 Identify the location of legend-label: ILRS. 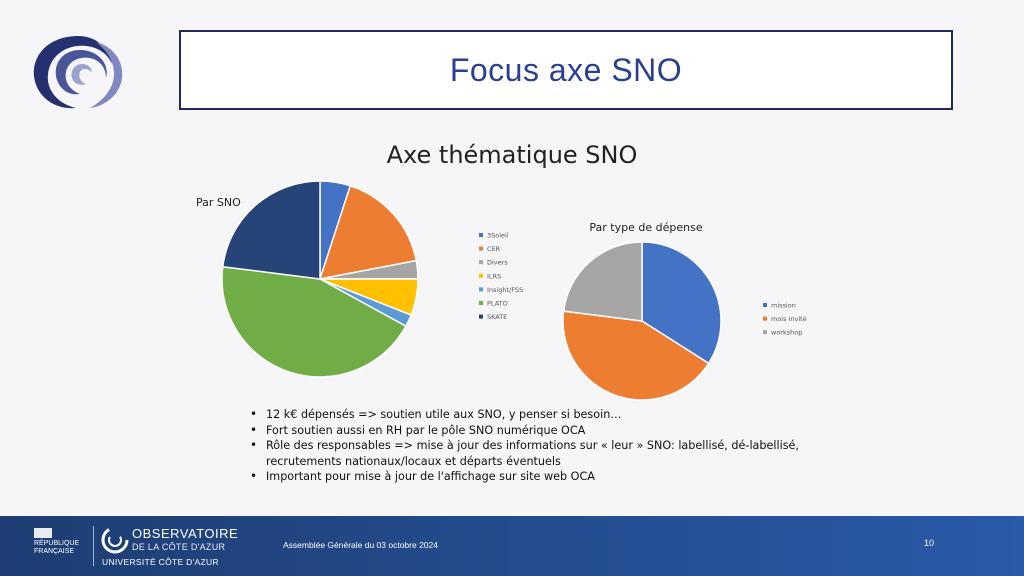
(494, 276).